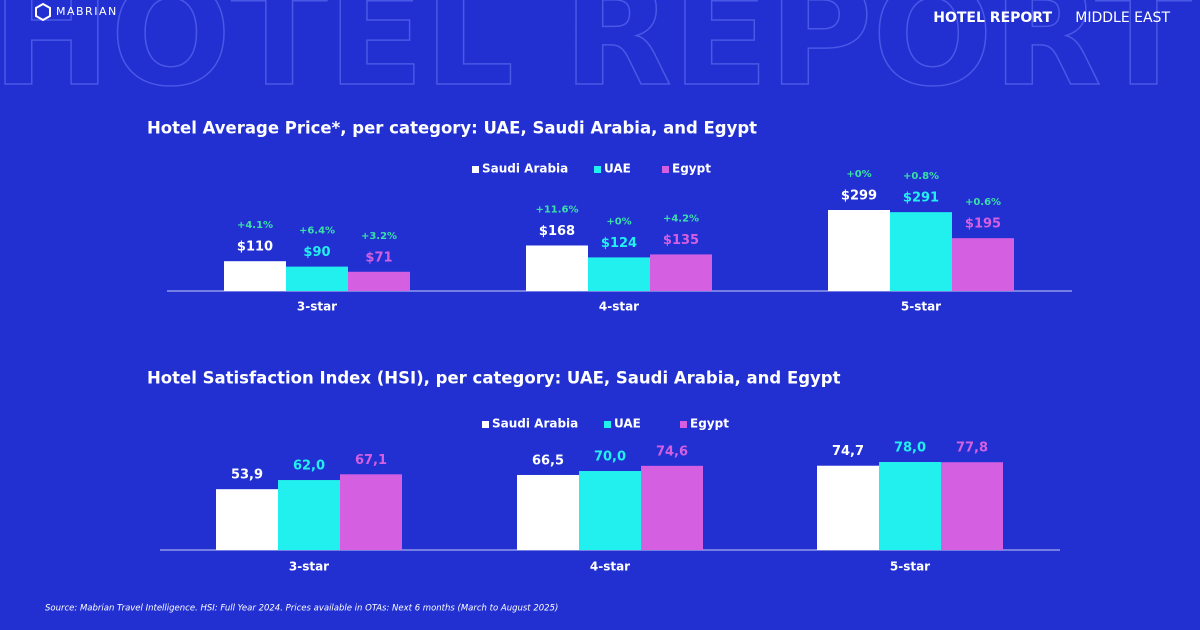 Image resolution: width=1200 pixels, height=630 pixels. Describe the element at coordinates (983, 202) in the screenshot. I see `change-label: +0.6%` at that location.